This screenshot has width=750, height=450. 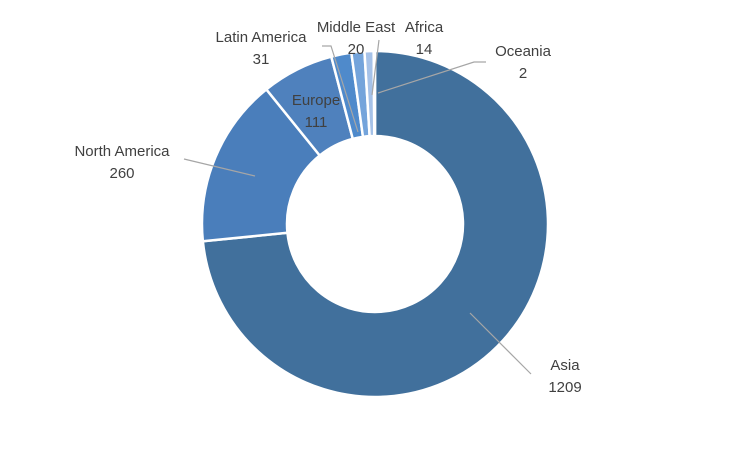 What do you see at coordinates (262, 37) in the screenshot?
I see `data-label-name-latin-america: Latin America` at bounding box center [262, 37].